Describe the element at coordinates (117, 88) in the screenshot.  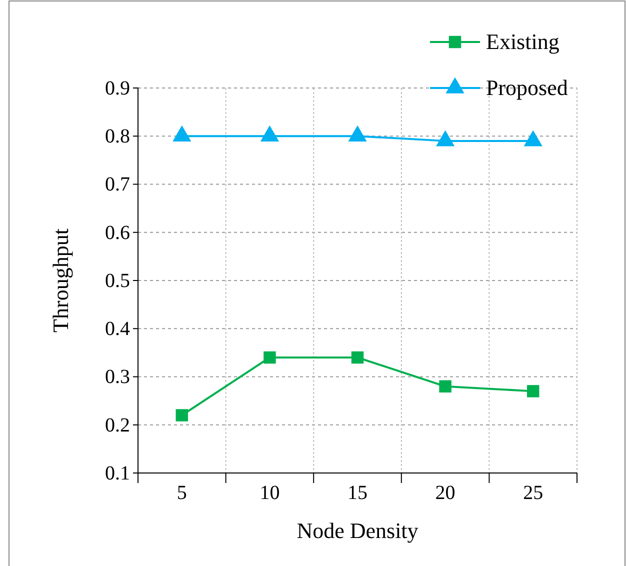
I see `y-tick-label: 0.9` at that location.